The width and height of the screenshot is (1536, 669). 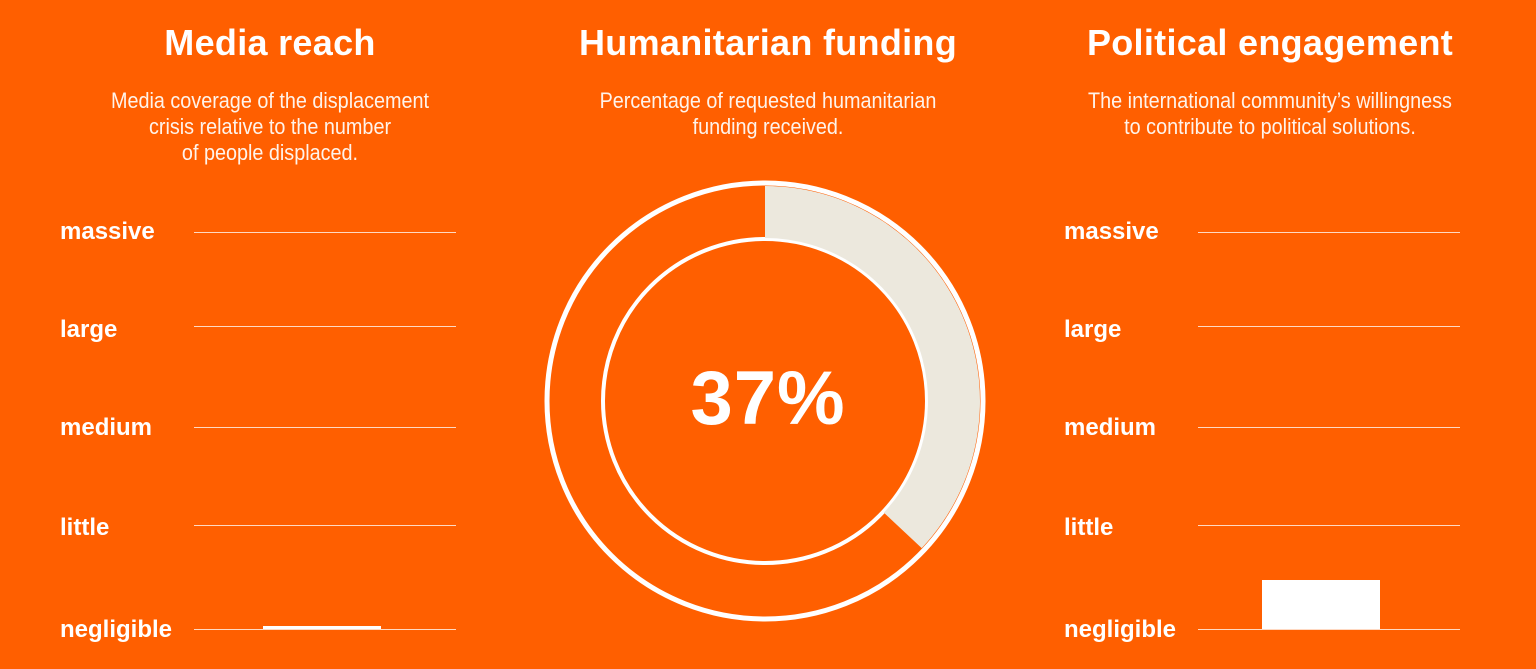 What do you see at coordinates (1270, 126) in the screenshot?
I see `subtitle-line: to contribute to political solutions.` at bounding box center [1270, 126].